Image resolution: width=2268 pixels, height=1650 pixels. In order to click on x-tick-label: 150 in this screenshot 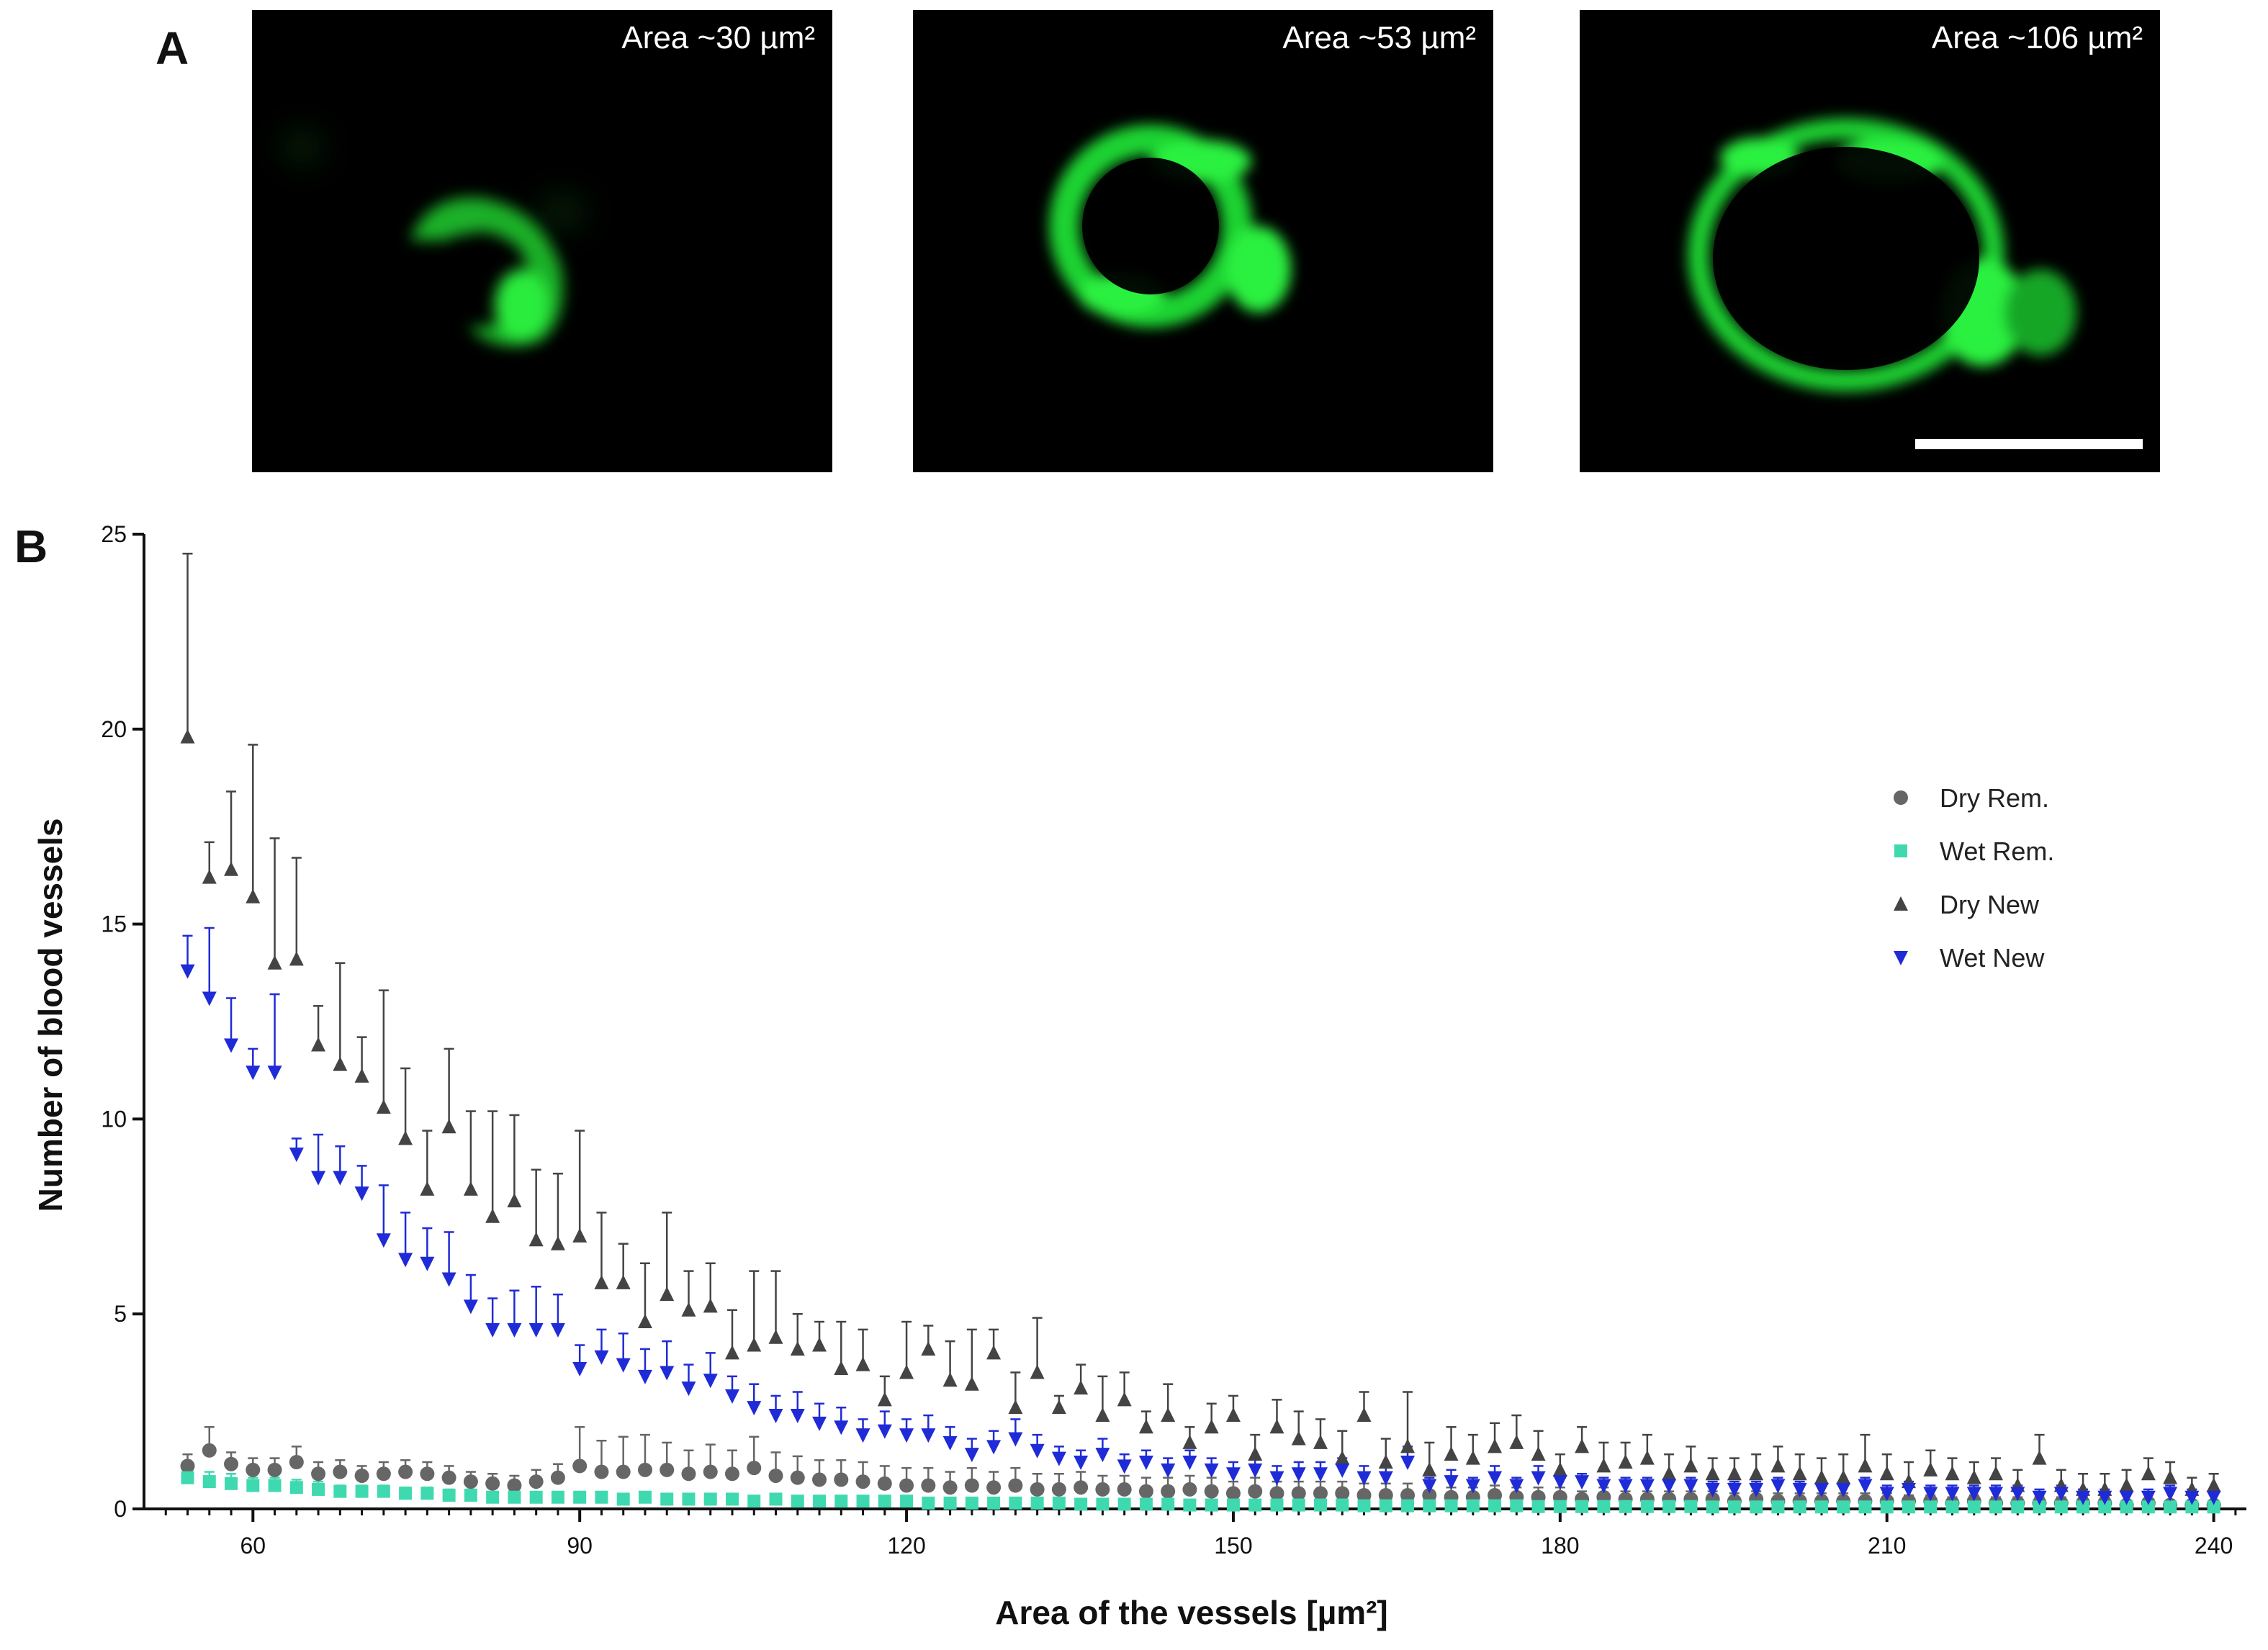, I will do `click(1233, 1546)`.